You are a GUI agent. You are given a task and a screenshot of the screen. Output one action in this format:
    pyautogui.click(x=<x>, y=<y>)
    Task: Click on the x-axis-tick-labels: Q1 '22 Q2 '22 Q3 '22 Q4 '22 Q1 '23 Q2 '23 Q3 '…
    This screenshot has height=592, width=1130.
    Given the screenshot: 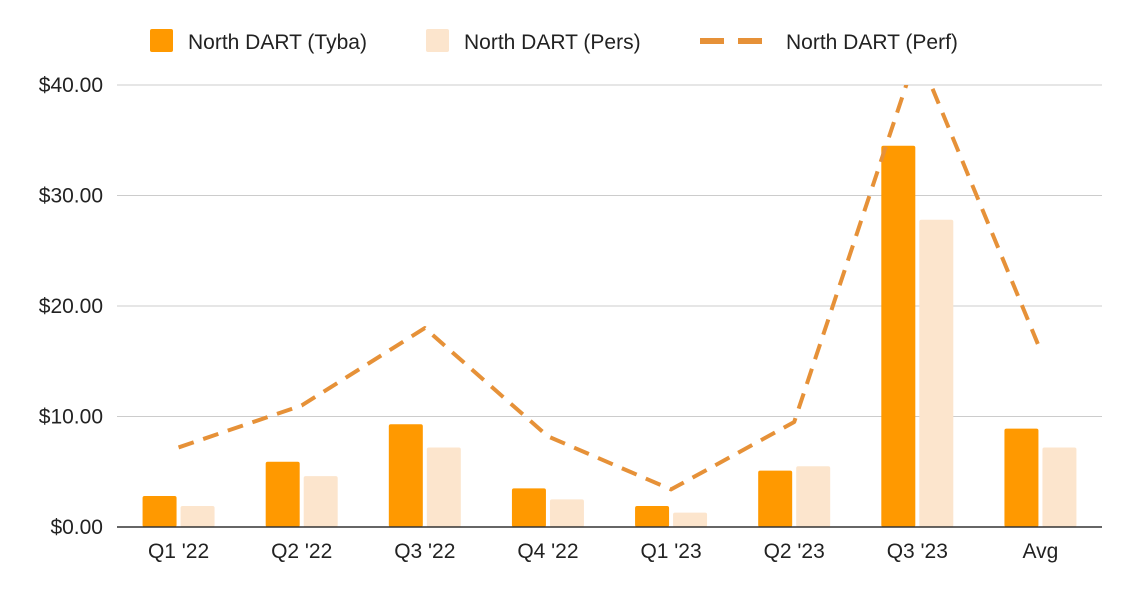 What is the action you would take?
    pyautogui.click(x=603, y=551)
    